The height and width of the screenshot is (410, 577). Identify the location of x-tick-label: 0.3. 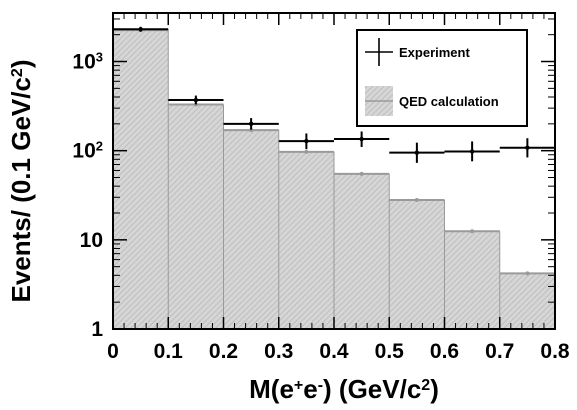
(278, 351).